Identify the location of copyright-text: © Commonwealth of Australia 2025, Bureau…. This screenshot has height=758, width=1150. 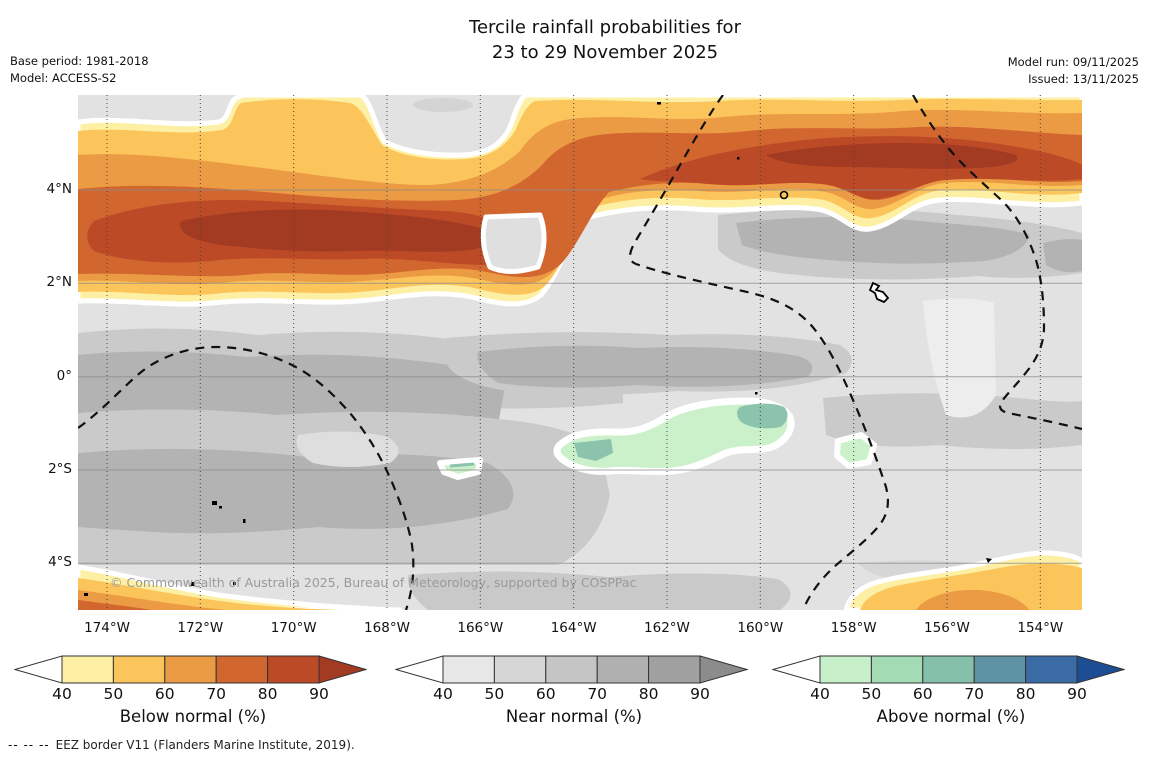
(373, 582).